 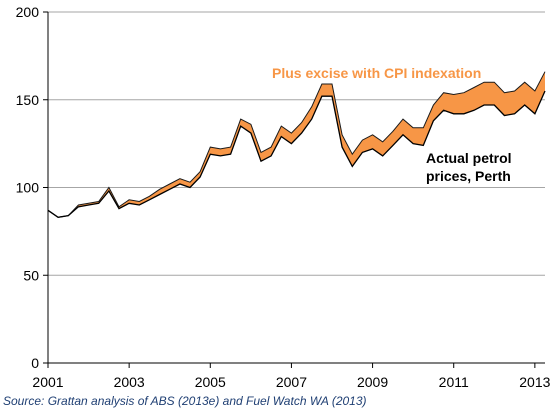 I want to click on y-tick-label: 200, so click(x=28, y=12).